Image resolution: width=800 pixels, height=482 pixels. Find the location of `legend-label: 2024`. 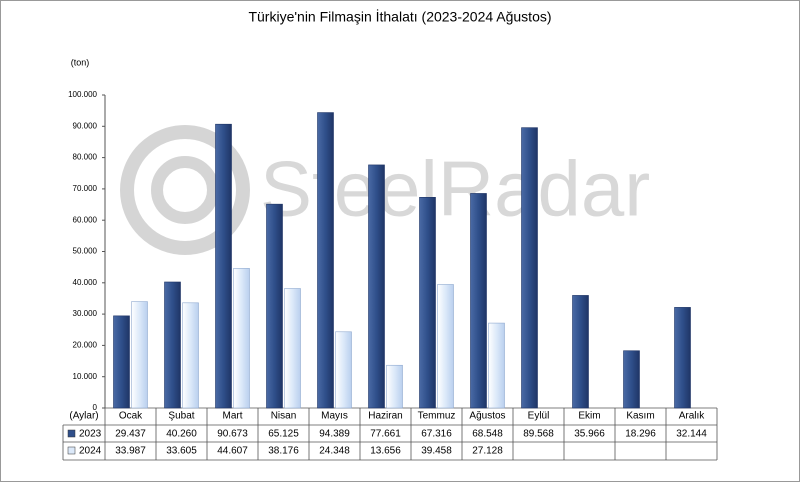

legend-label: 2024 is located at coordinates (90, 451).